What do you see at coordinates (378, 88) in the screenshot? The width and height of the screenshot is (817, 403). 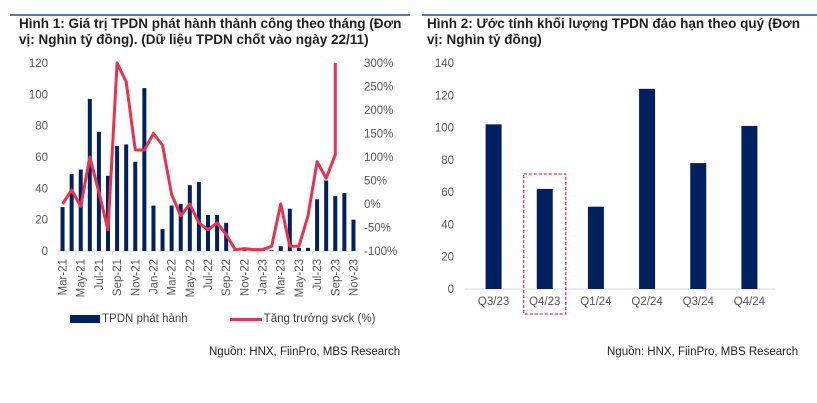 I see `y2-tick-label: 250%` at bounding box center [378, 88].